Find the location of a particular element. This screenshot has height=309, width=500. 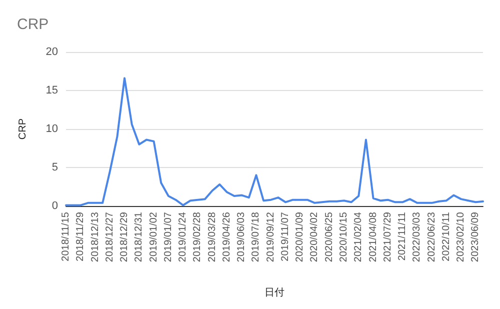

x-tick-label: 2021/02/04 is located at coordinates (358, 237).